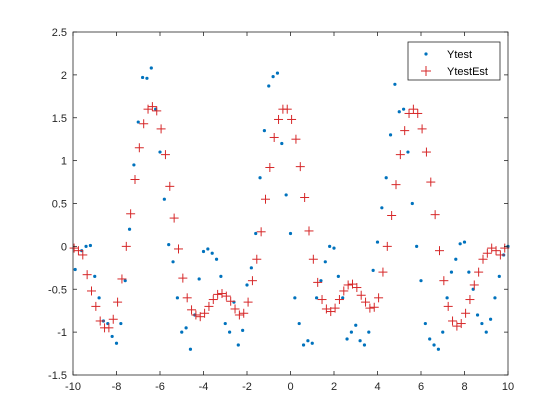 This screenshot has width=560, height=420. I want to click on y-tick-label: -0.5, so click(57, 290).